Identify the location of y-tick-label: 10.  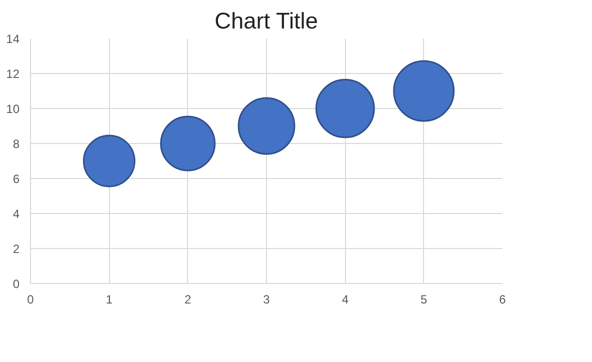
(13, 109).